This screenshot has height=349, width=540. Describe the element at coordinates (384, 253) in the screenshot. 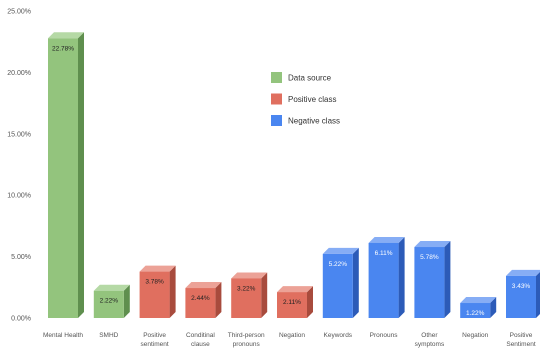

I see `data-label: 6.11%` at that location.